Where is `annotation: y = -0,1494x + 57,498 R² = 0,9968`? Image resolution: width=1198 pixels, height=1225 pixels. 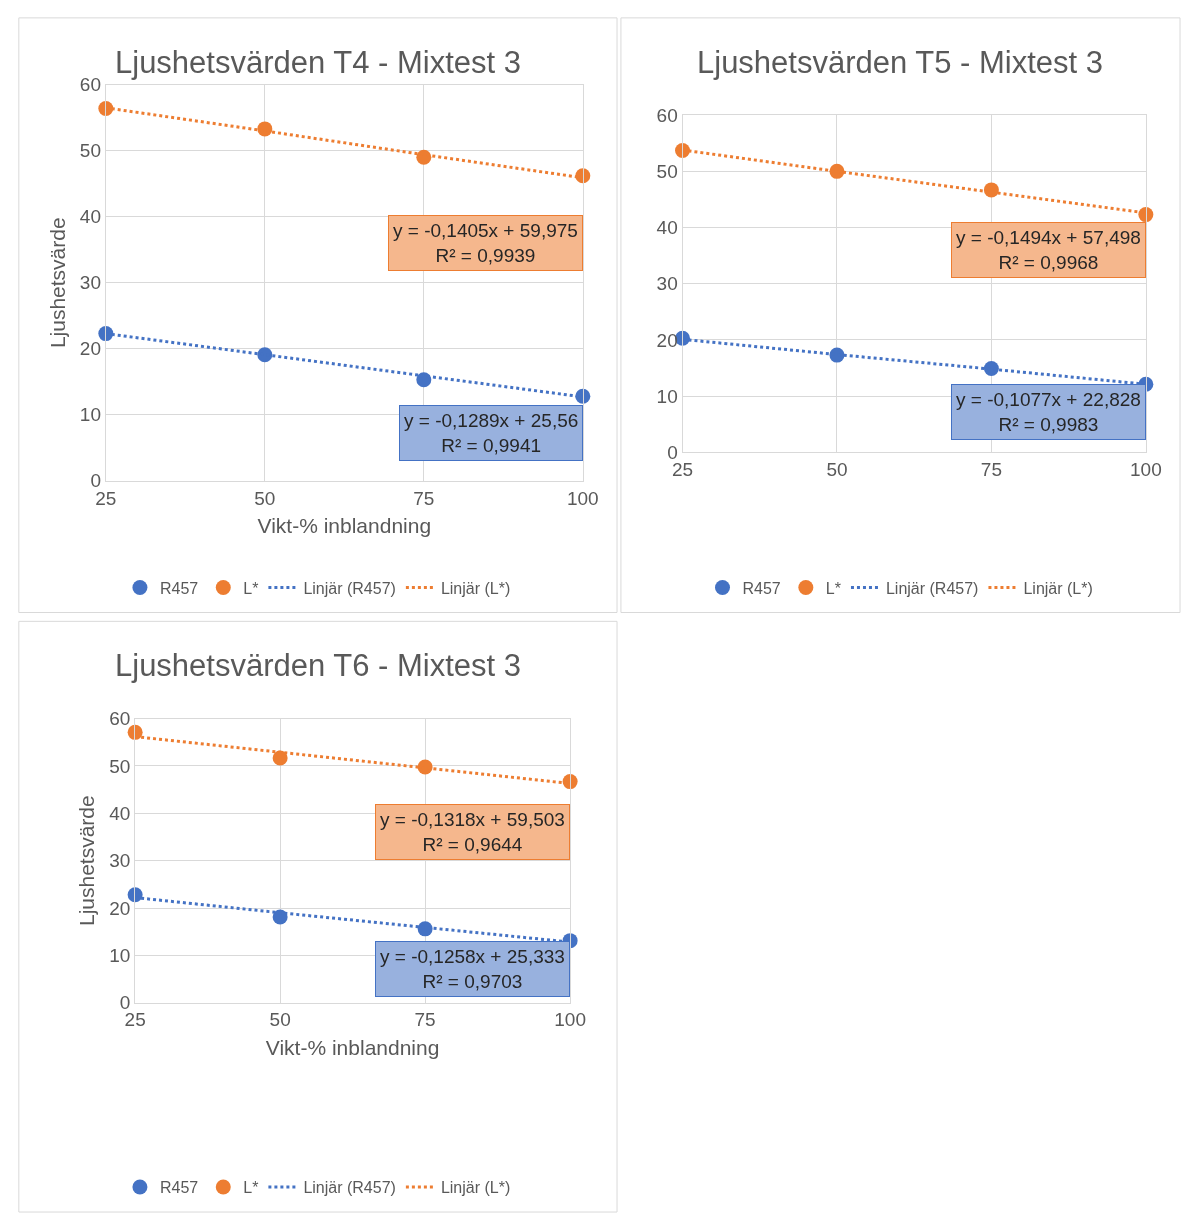 annotation: y = -0,1494x + 57,498 R² = 0,9968 is located at coordinates (1048, 250).